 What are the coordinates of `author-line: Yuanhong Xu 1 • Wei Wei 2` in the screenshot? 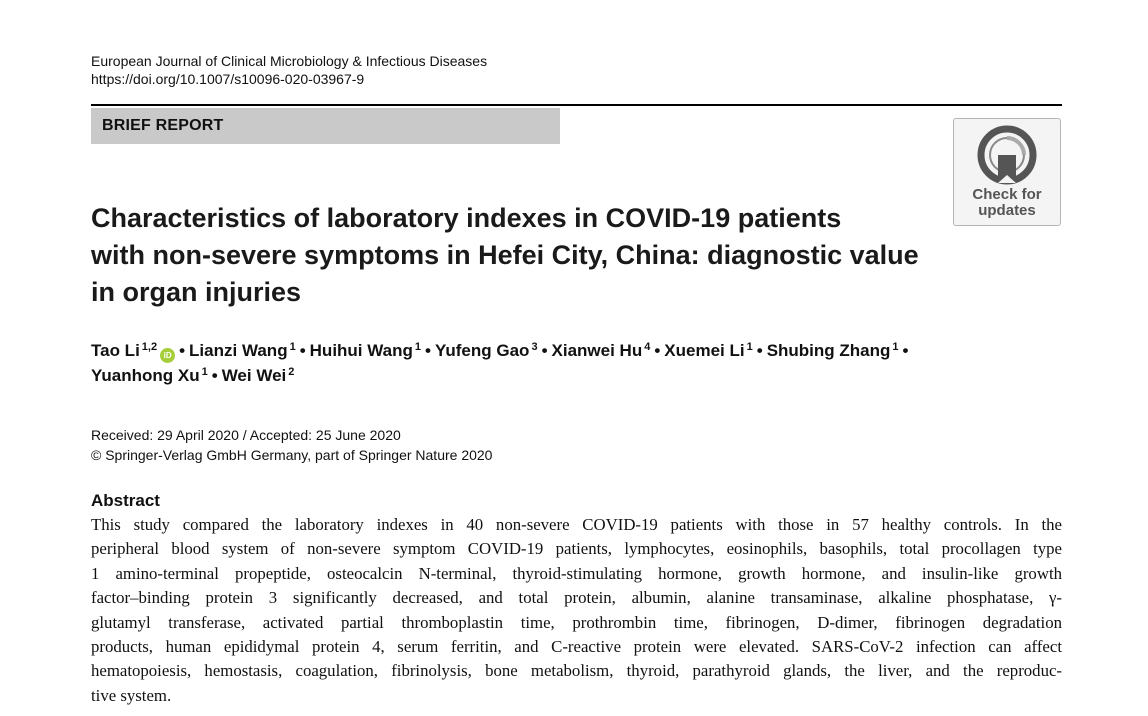 It's located at (193, 375).